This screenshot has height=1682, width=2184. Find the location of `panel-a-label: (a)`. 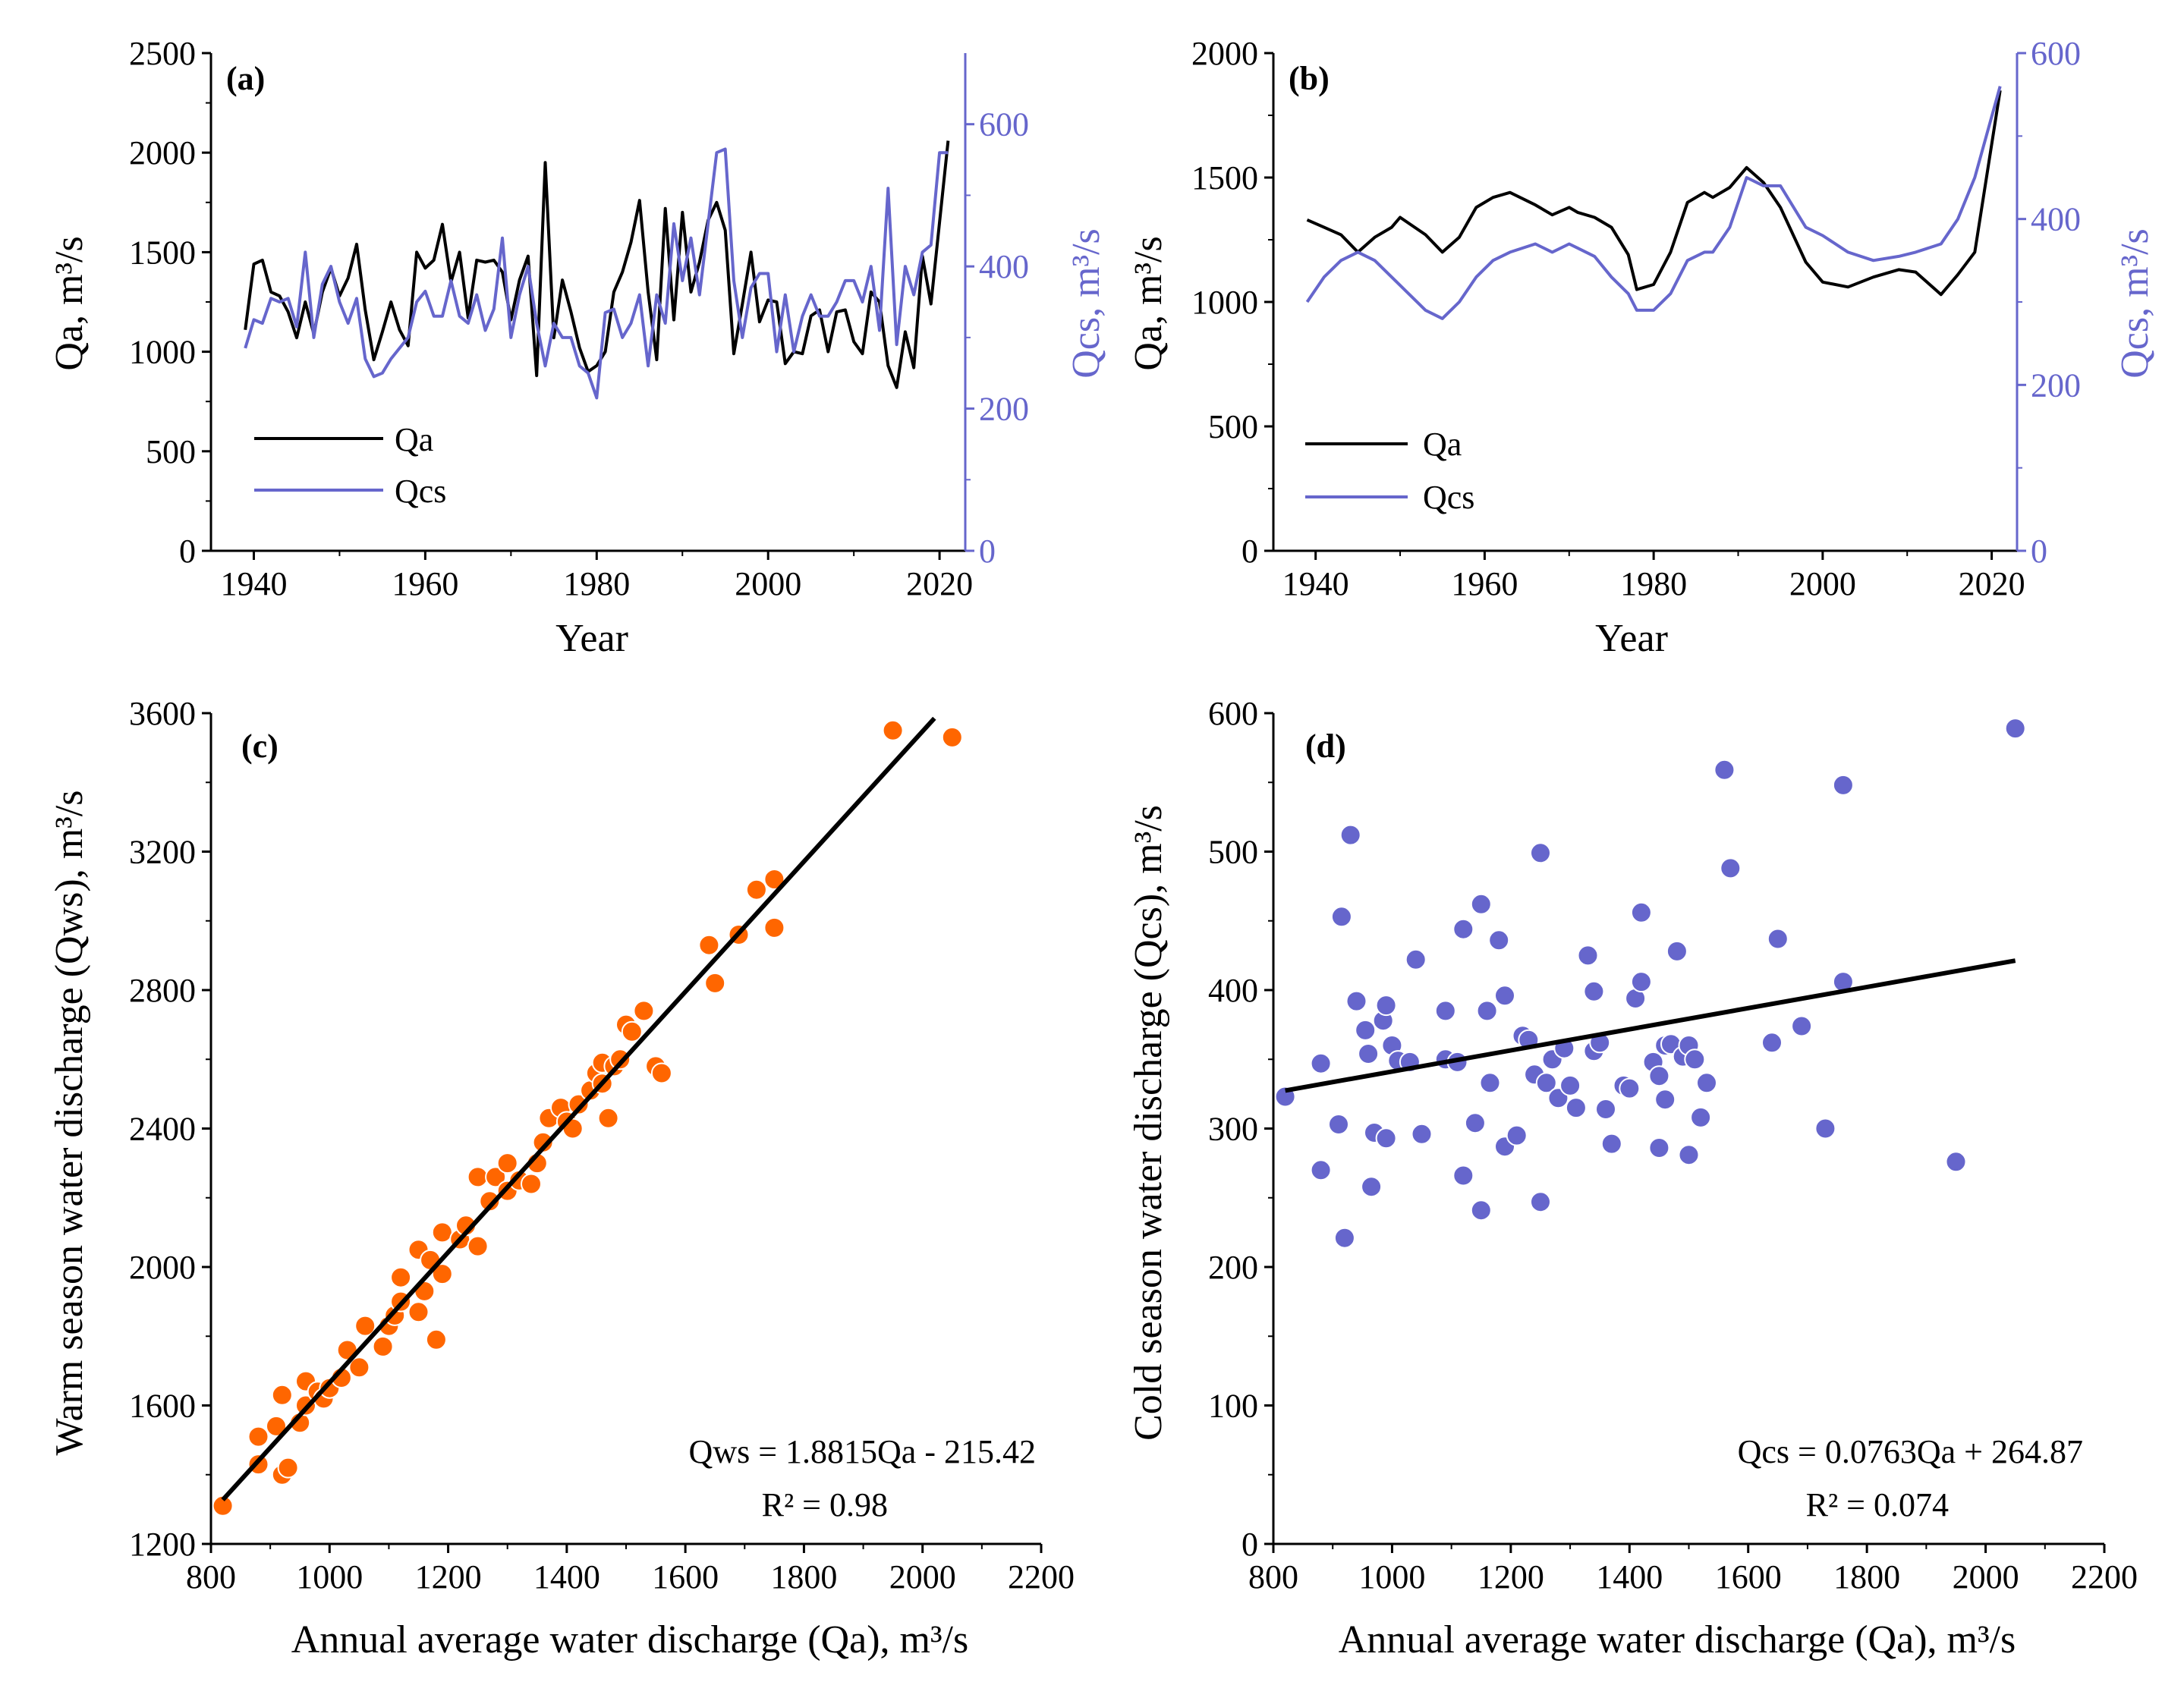

panel-a-label: (a) is located at coordinates (246, 78).